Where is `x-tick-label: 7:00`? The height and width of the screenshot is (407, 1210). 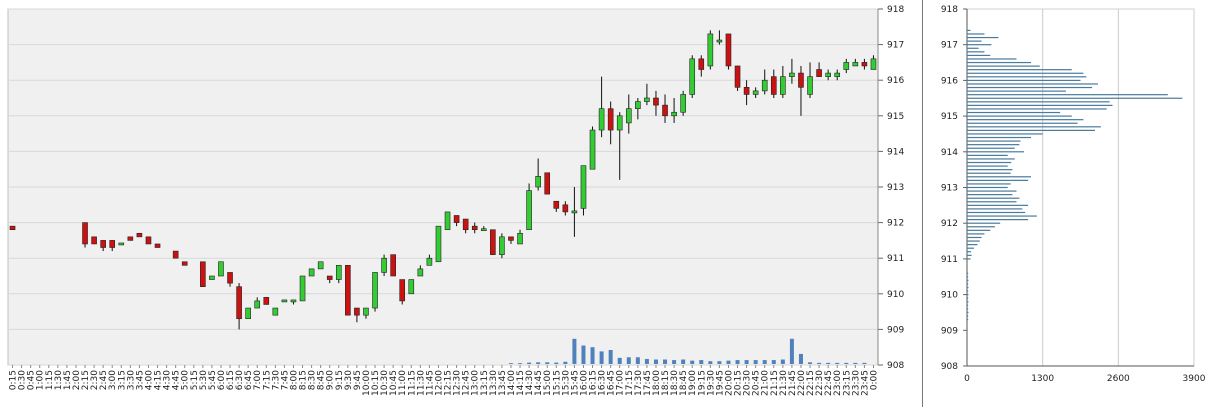 x-tick-label: 7:00 is located at coordinates (258, 380).